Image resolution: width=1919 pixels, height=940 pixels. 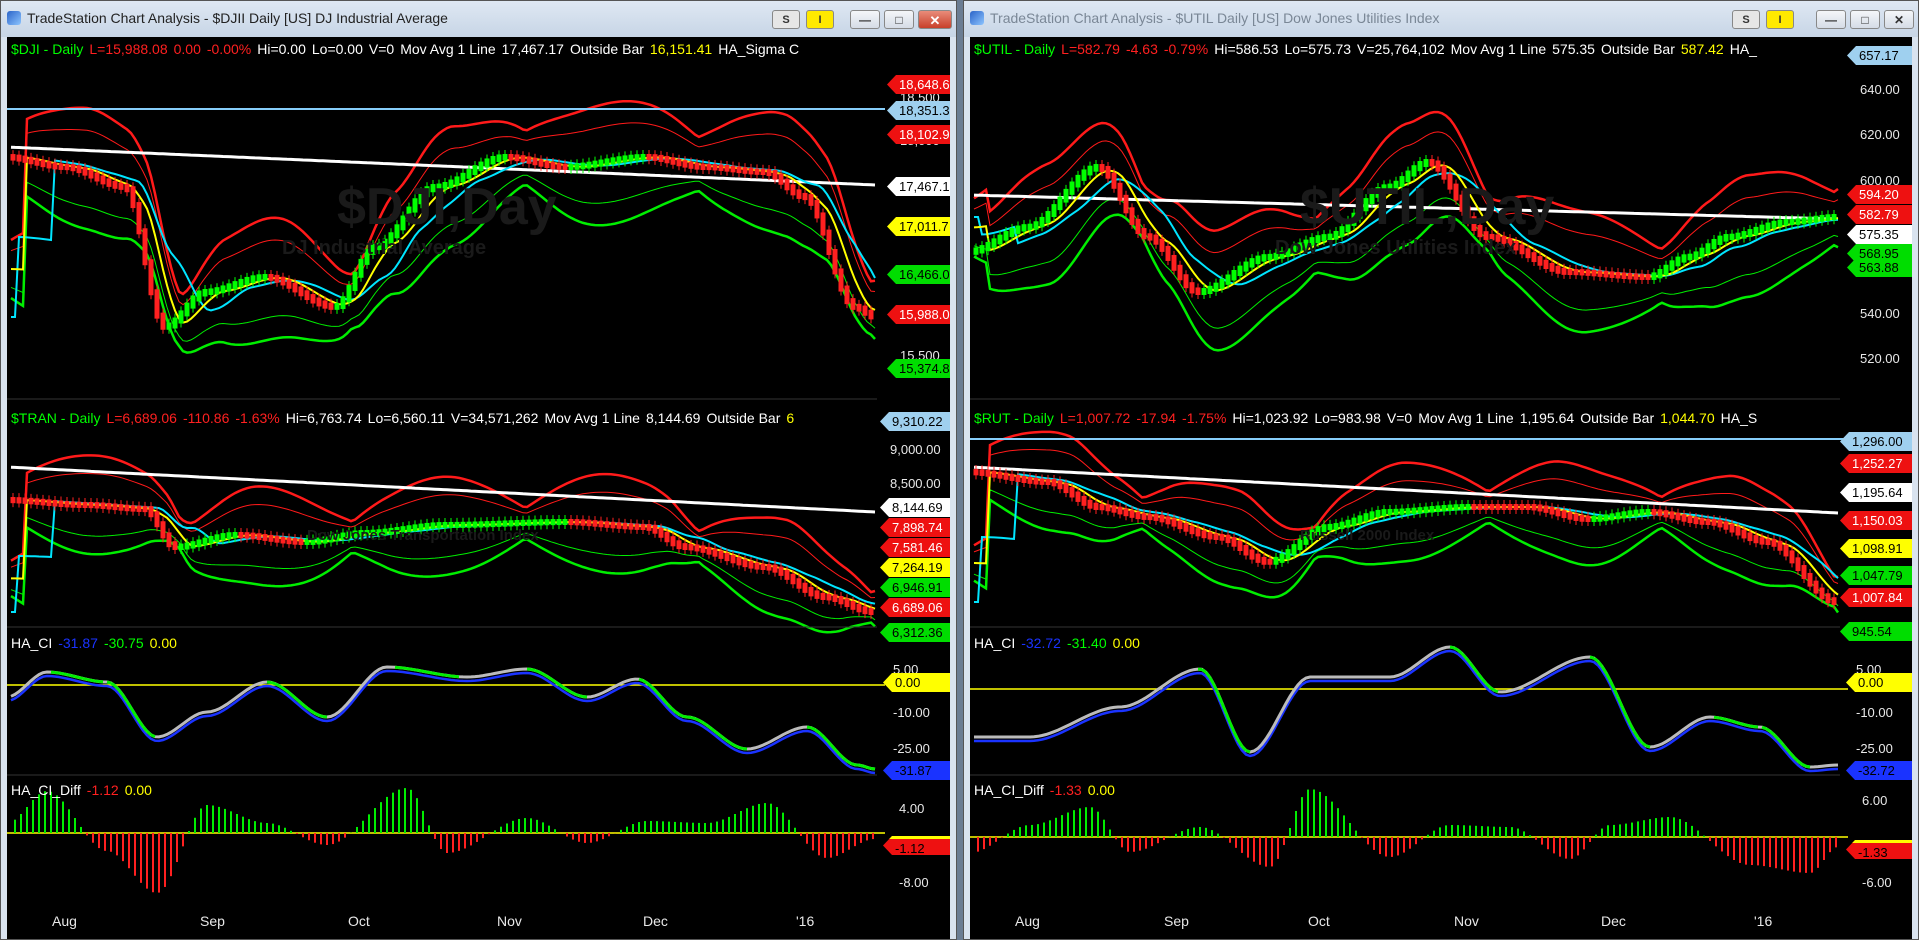 I want to click on price-tag: 17,011.7, so click(x=918, y=226).